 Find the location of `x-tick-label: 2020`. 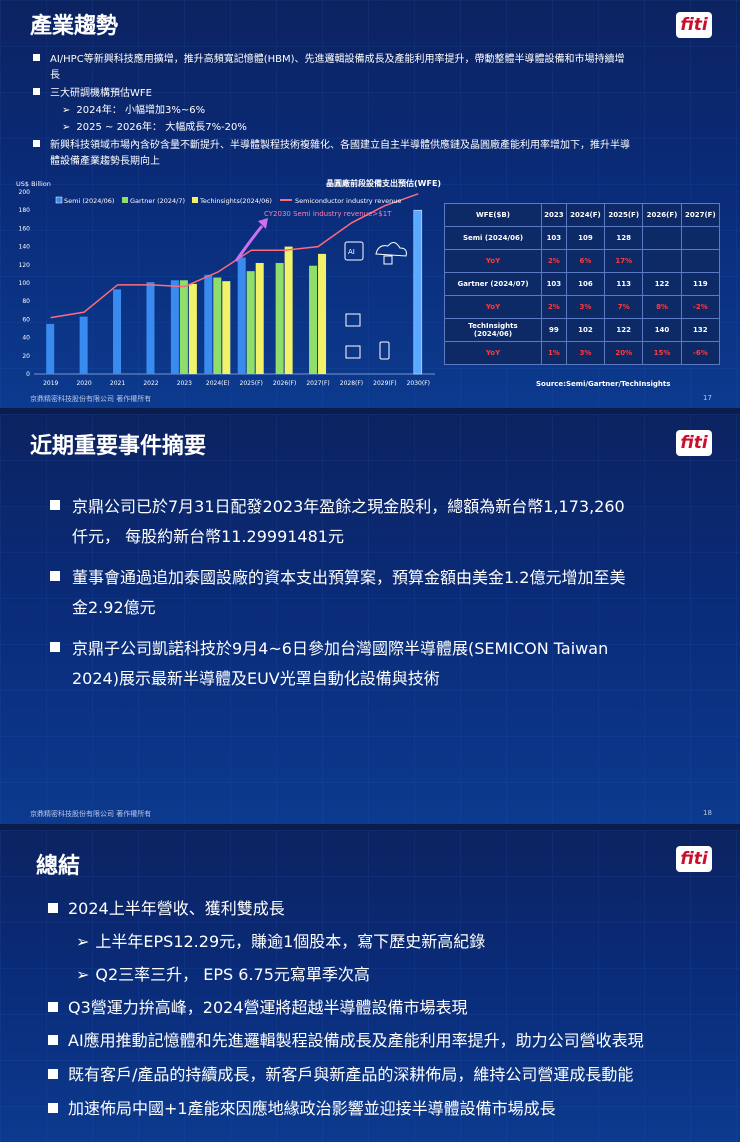

x-tick-label: 2020 is located at coordinates (83, 383).